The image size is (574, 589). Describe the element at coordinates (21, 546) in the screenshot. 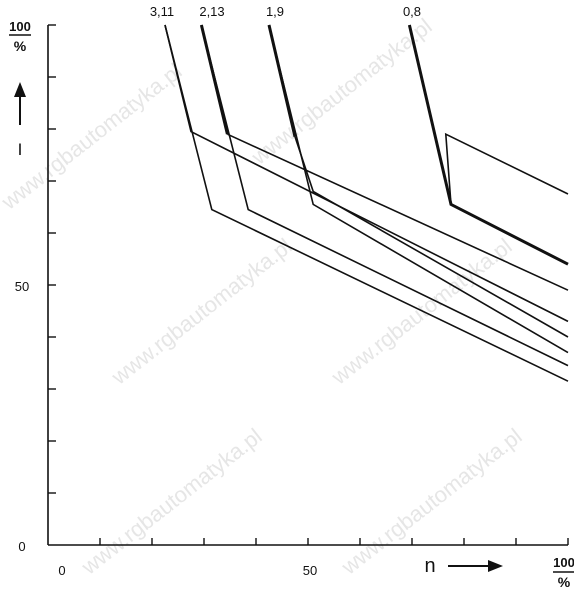

I see `y-tick-label-0: 0` at that location.